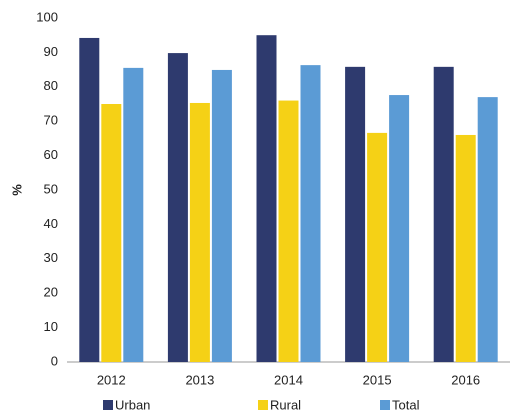 The image size is (514, 417). Describe the element at coordinates (288, 379) in the screenshot. I see `x-tick-label: 2014` at that location.